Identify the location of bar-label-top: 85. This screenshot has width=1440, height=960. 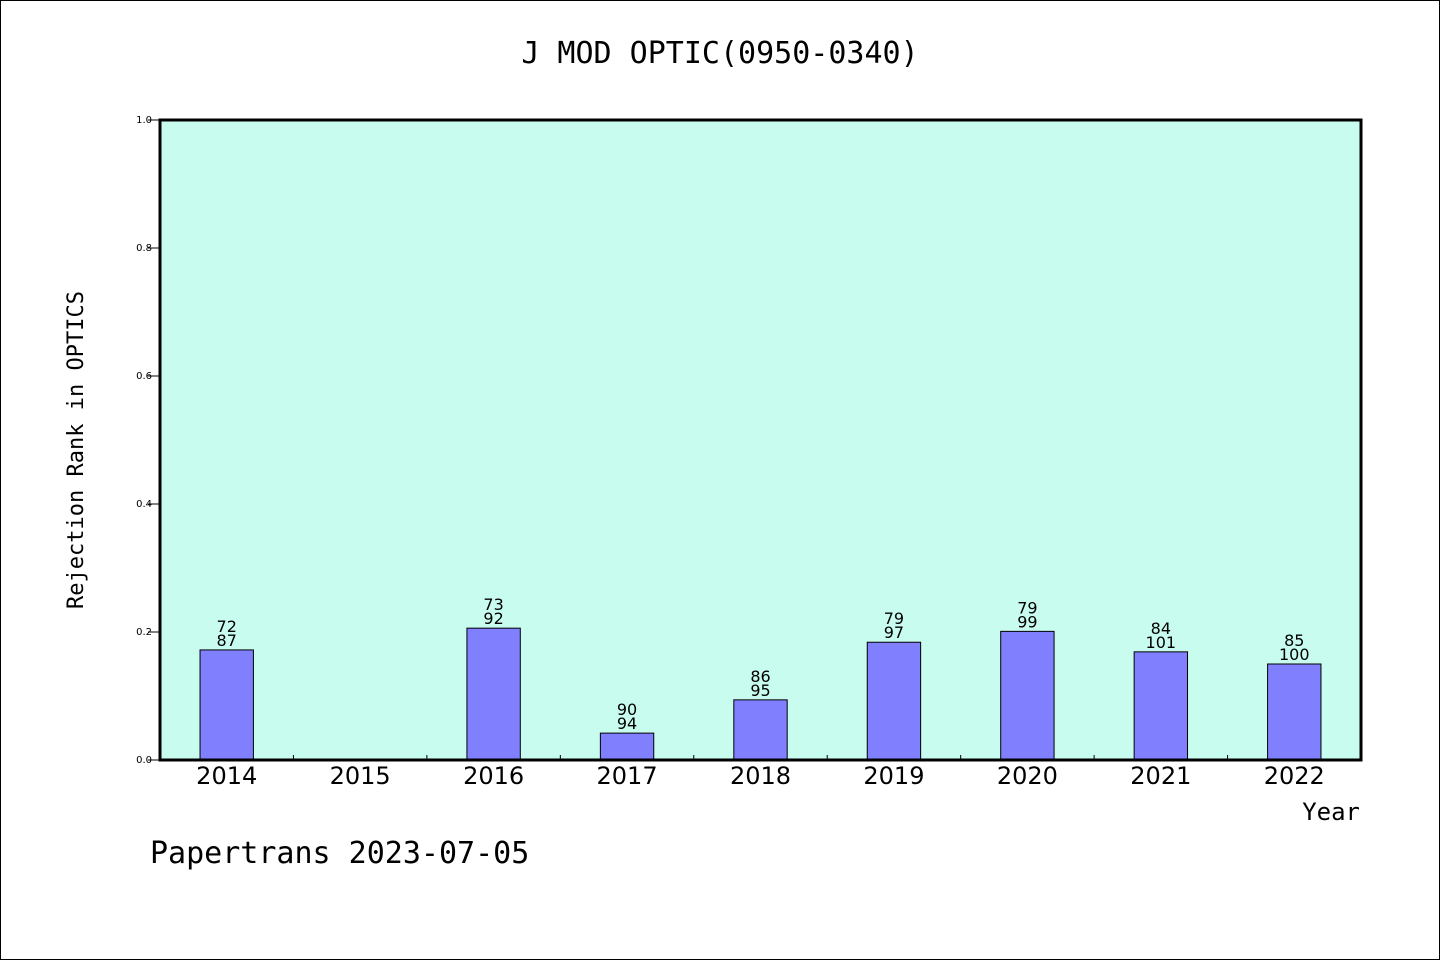
(1294, 640).